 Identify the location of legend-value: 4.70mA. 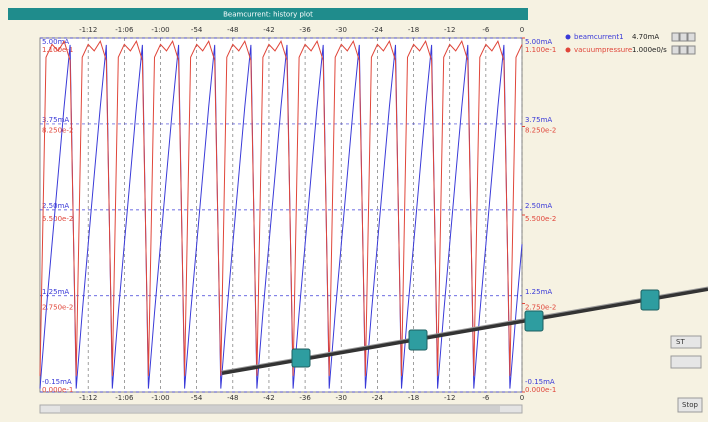
(645, 37).